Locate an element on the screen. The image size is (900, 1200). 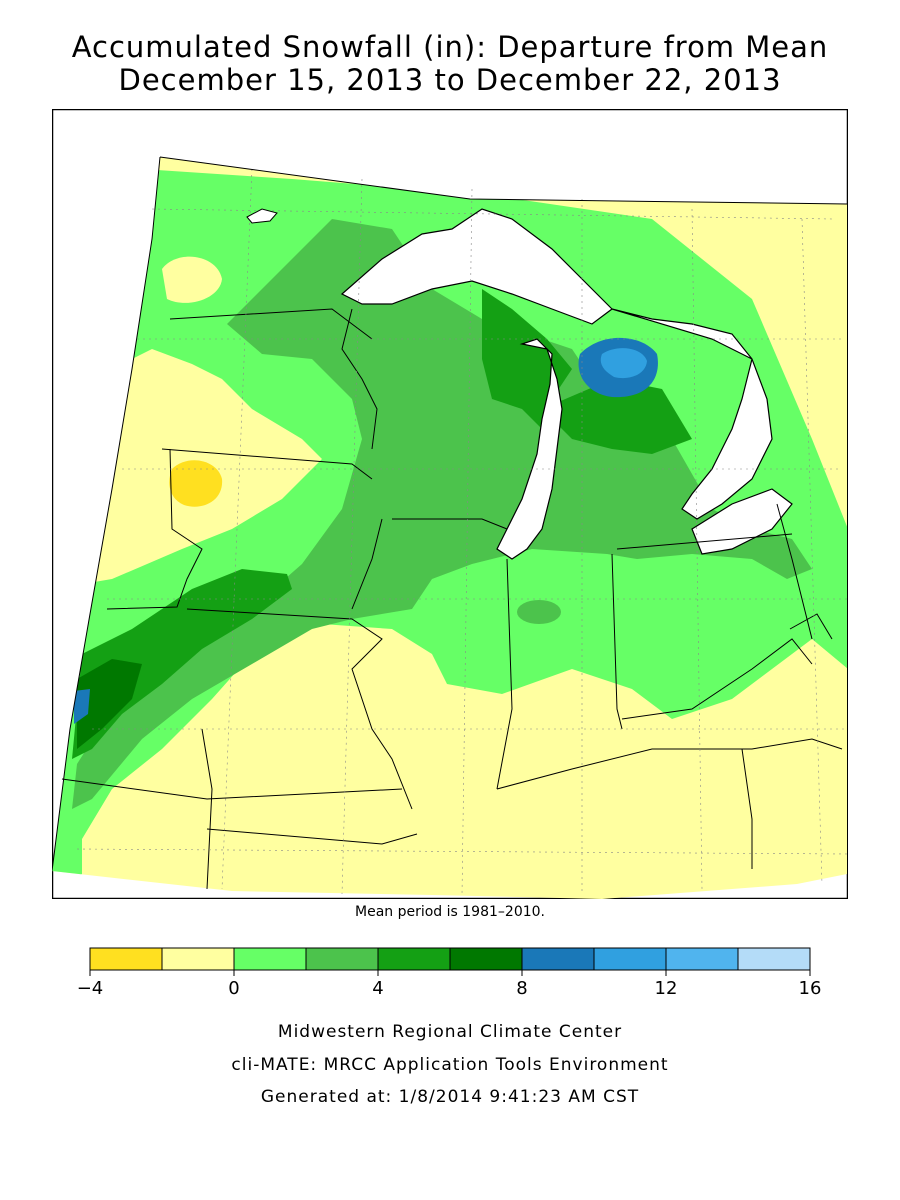
credit-generated-at: Generated at: 1/8/2014 9:41:23 AM CST is located at coordinates (450, 1097).